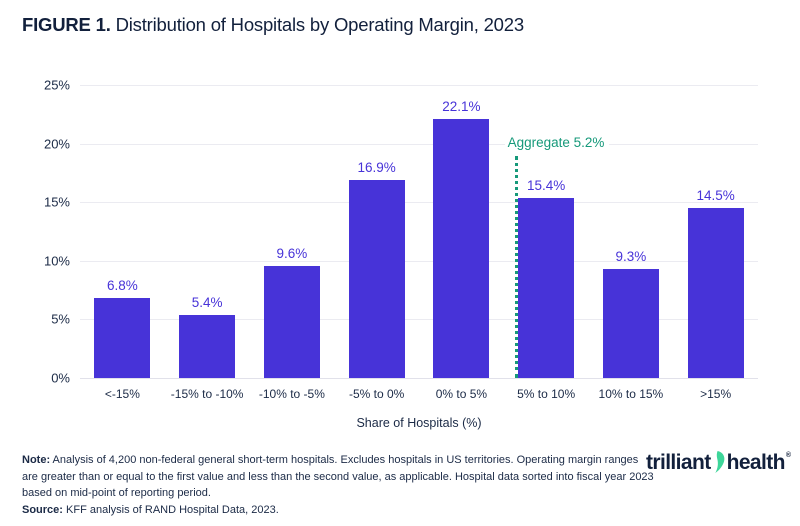 The image size is (800, 526). What do you see at coordinates (291, 321) in the screenshot?
I see `bar--10% to -5%` at bounding box center [291, 321].